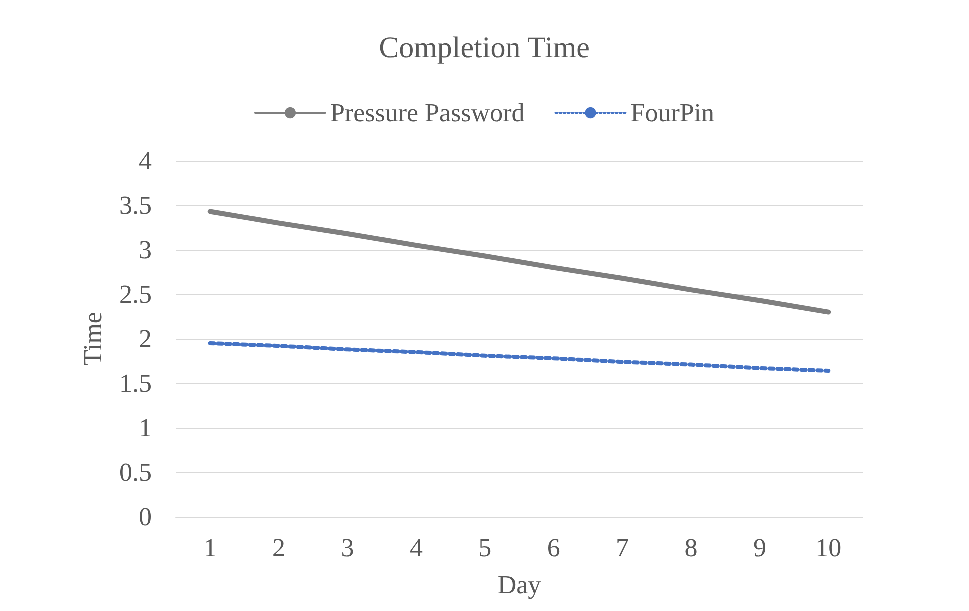 The image size is (969, 611). I want to click on x-tick-label: 7, so click(623, 548).